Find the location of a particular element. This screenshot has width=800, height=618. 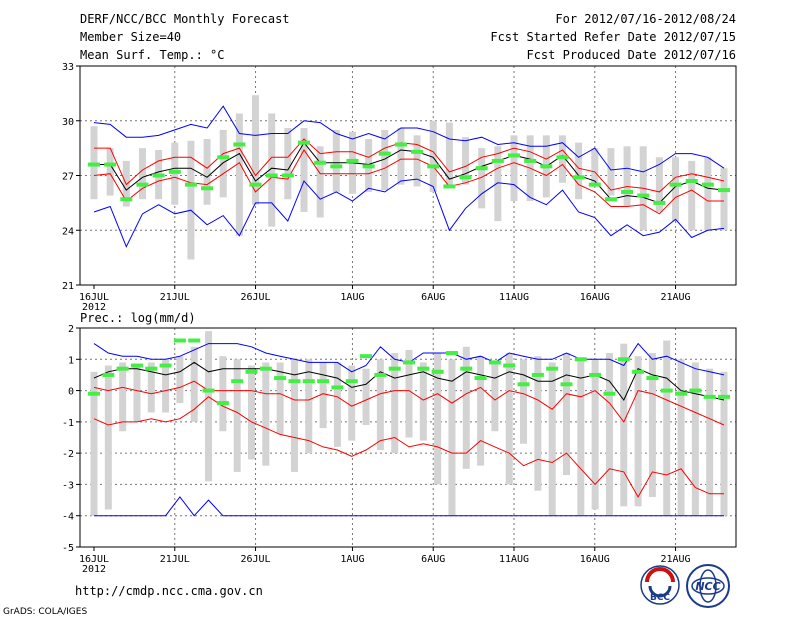

variable-label: Mean Surf. Temp.: °C is located at coordinates (152, 55).